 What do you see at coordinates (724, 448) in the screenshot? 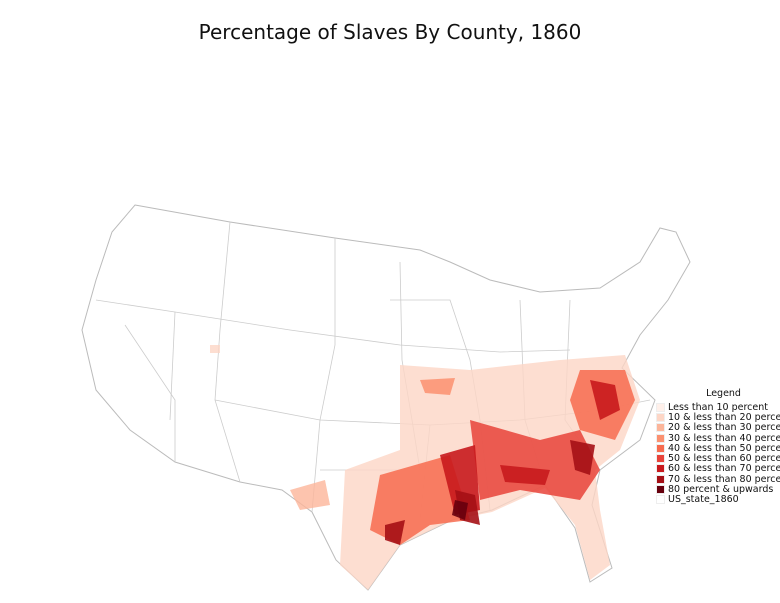
I see `legend-label: 40 & less than 50 percent` at bounding box center [724, 448].